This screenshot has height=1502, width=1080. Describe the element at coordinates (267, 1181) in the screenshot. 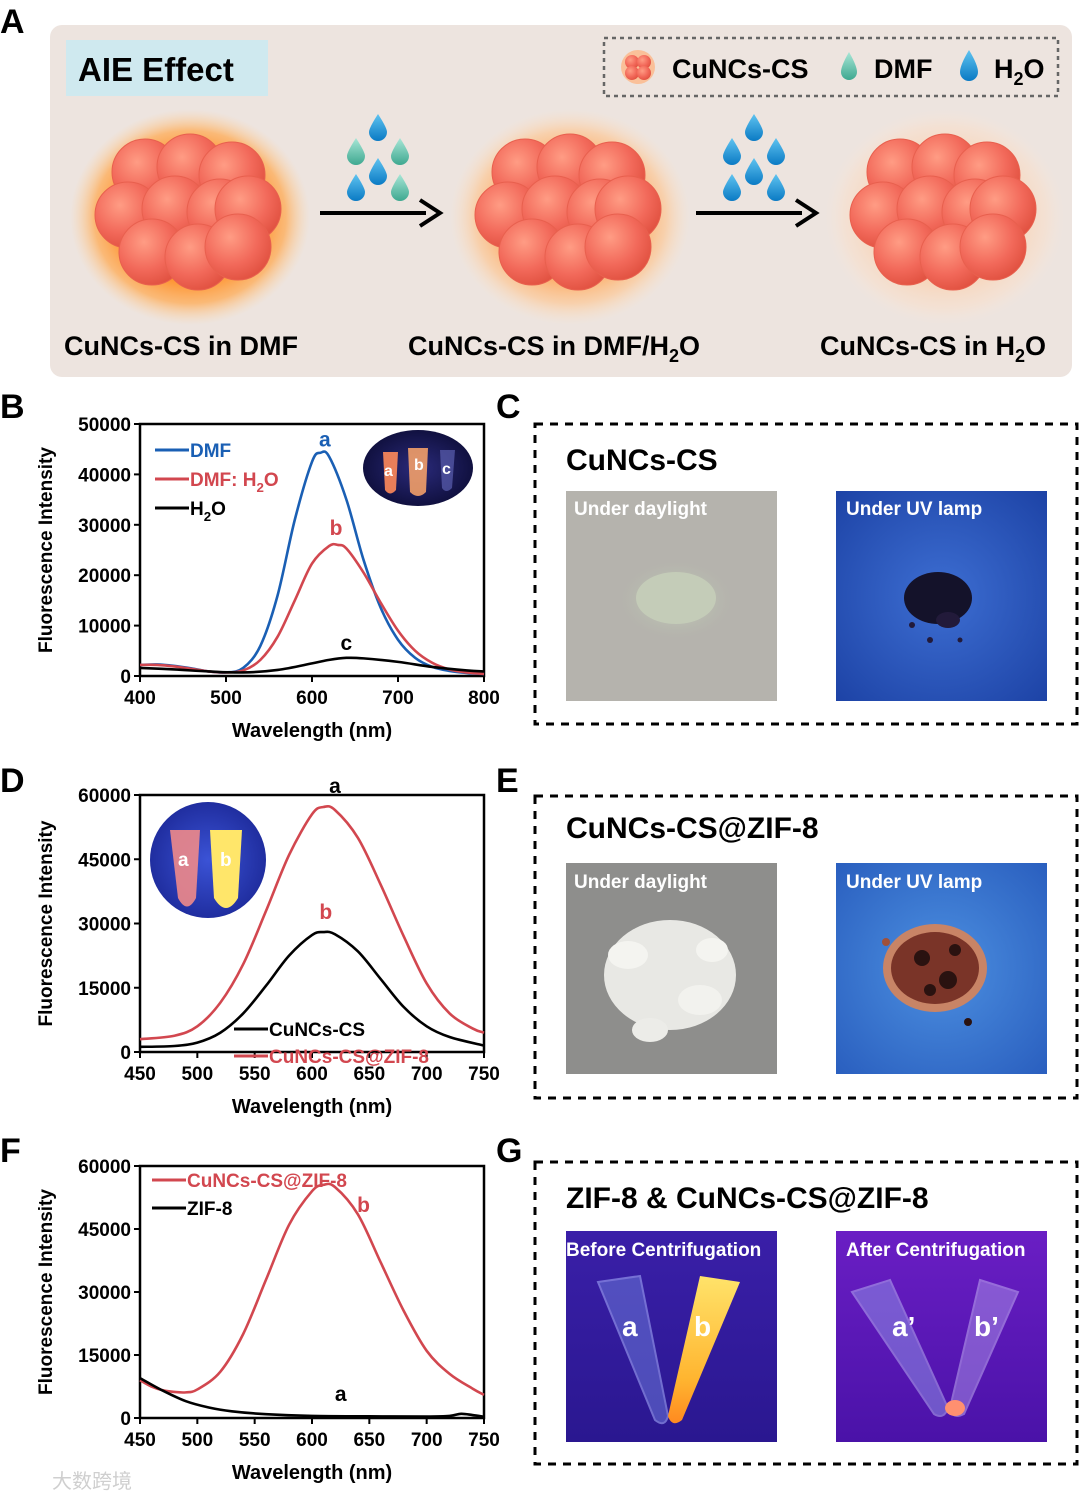

I see `legend-label: CuNCs-CS@ZIF-8` at that location.